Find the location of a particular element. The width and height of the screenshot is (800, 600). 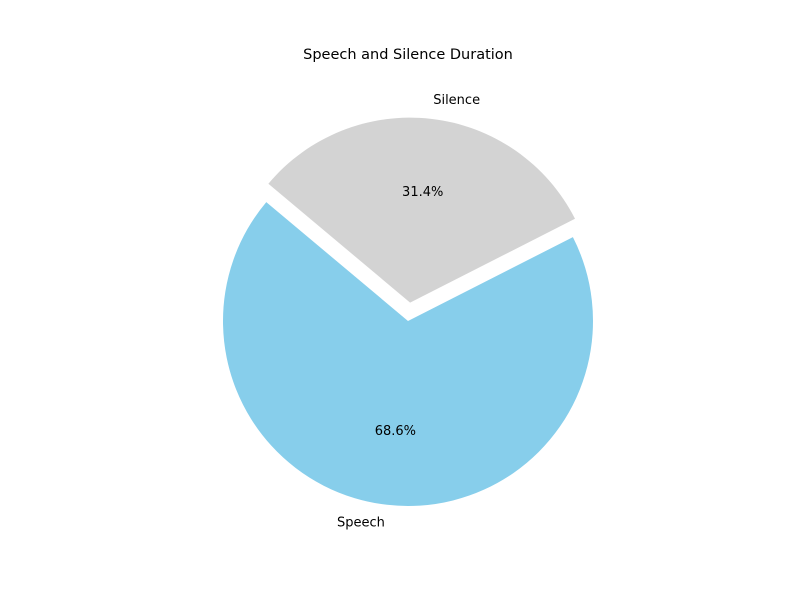

percent-label-silence: 31.4% is located at coordinates (422, 192).